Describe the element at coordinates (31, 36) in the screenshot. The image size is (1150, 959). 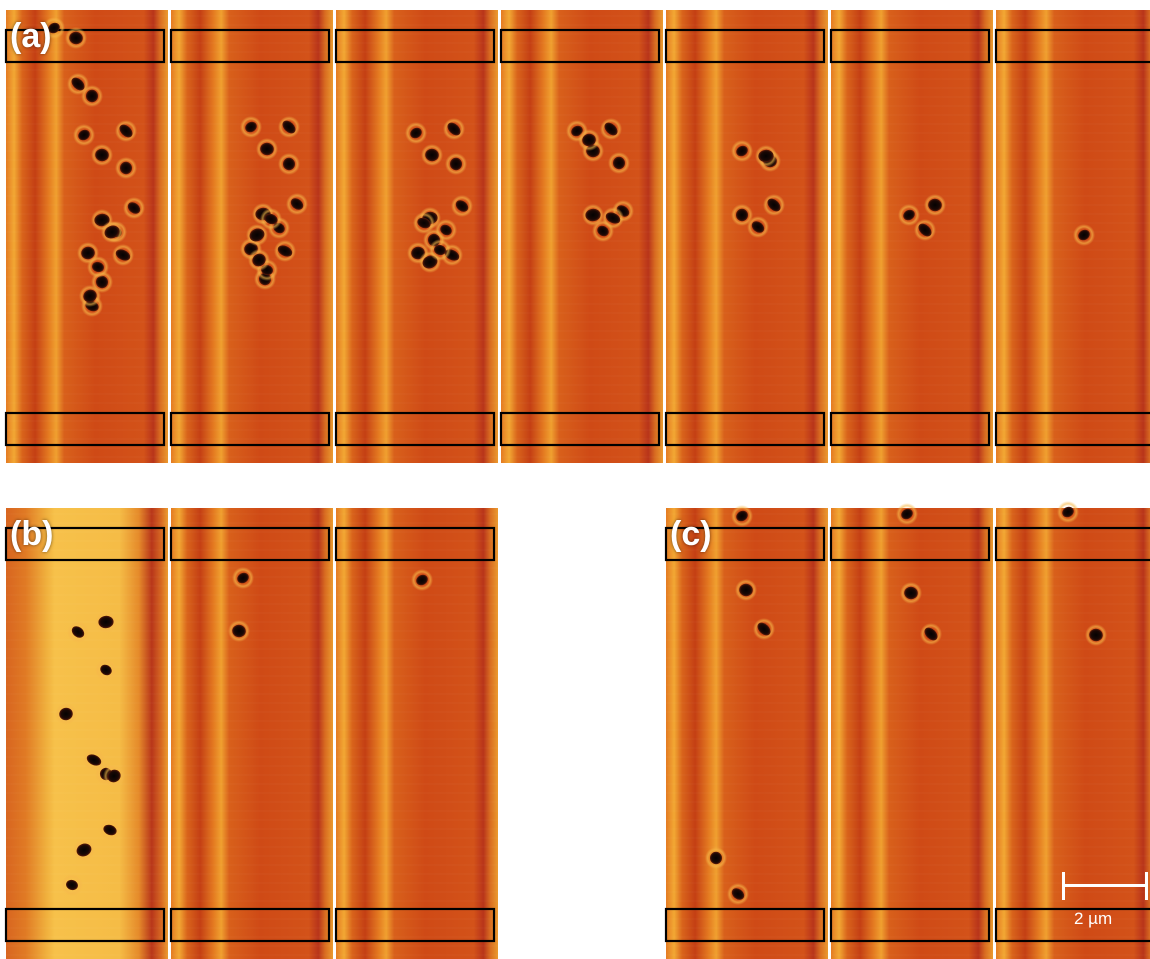
I see `panel-label-a: (a)` at that location.